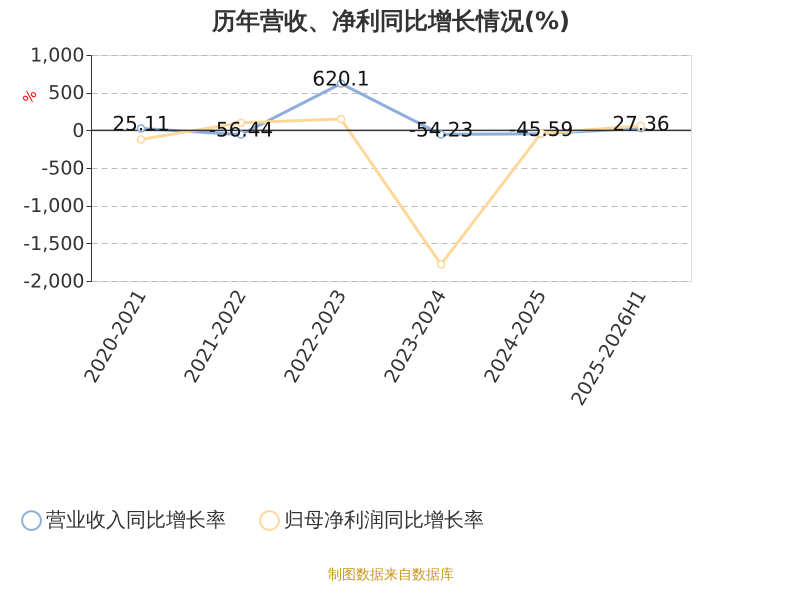 This screenshot has height=600, width=800. I want to click on legend-label: 归母净利润同比增长率, so click(384, 520).